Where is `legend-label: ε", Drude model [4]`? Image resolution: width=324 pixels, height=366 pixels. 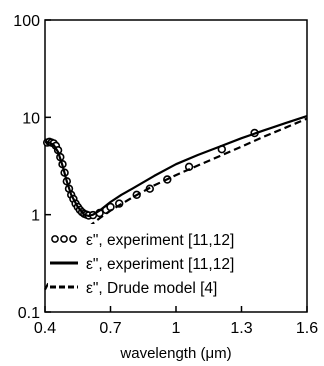
legend-label: ε", Drude model [4] is located at coordinates (151, 288).